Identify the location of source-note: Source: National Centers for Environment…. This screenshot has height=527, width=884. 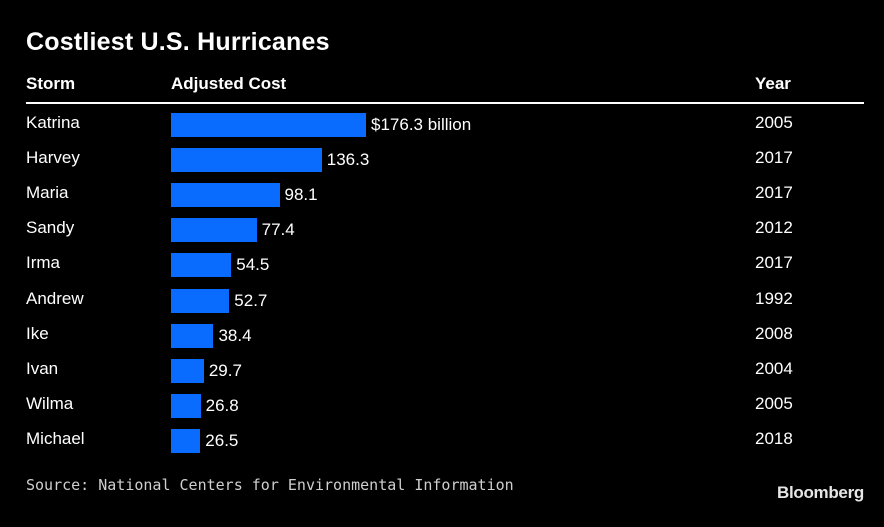
(270, 485).